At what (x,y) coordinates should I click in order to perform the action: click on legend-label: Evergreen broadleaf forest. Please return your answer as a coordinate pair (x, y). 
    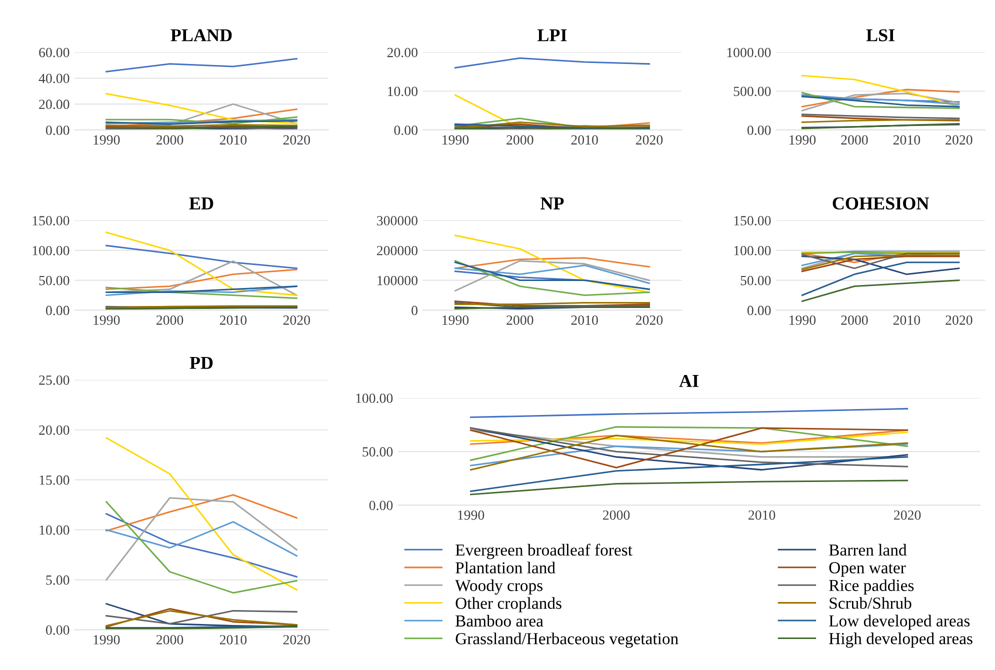
    Looking at the image, I should click on (544, 552).